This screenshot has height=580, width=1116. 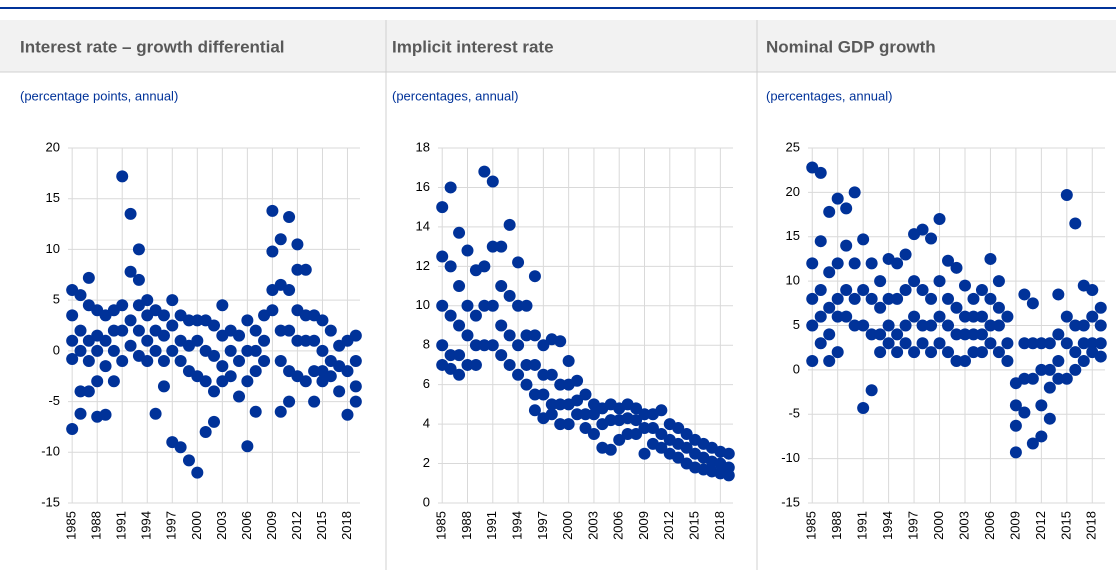 I want to click on y-tick-label: -5, so click(x=54, y=400).